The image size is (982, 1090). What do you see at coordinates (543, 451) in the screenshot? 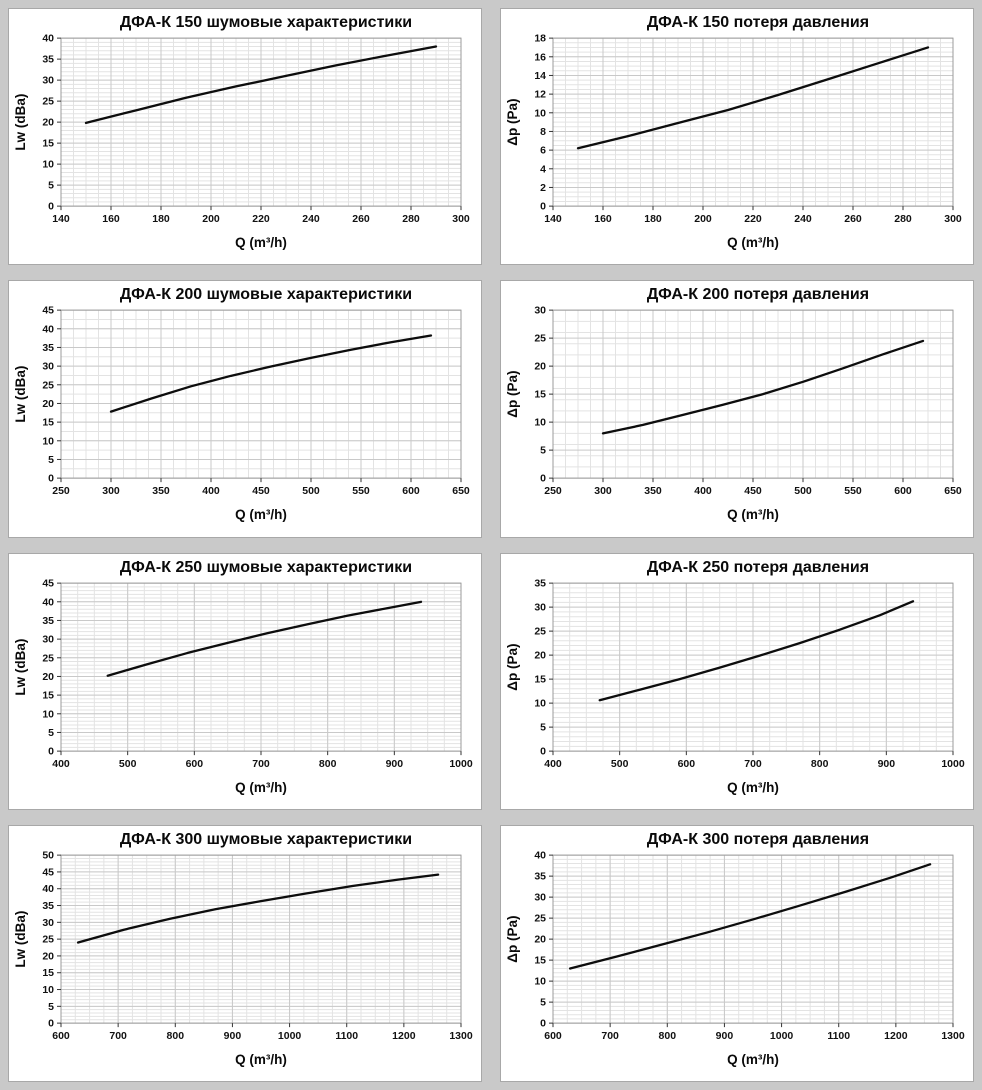
I see `svg-text: 5` at bounding box center [543, 451].